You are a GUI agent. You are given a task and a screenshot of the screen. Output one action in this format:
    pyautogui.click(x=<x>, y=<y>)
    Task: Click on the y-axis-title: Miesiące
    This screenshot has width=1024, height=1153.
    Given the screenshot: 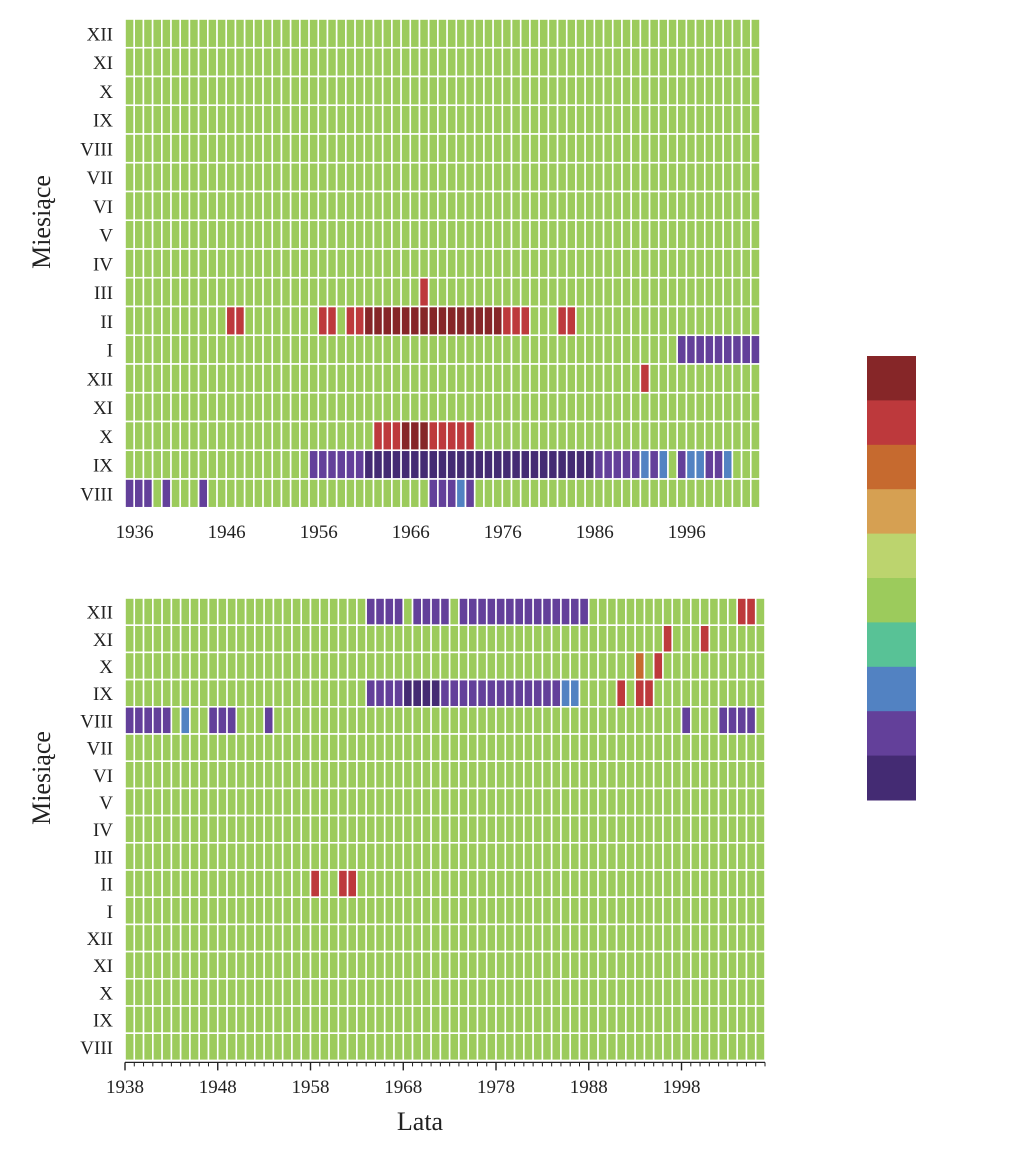 What is the action you would take?
    pyautogui.click(x=41, y=222)
    